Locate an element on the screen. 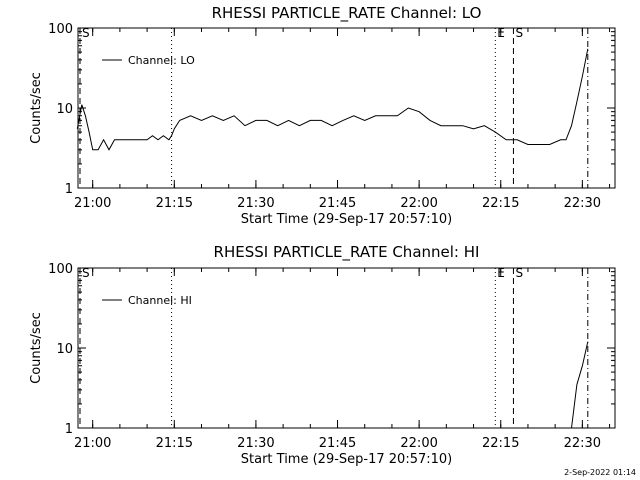 The height and width of the screenshot is (480, 640). legend-label: Channel: LO is located at coordinates (161, 60).